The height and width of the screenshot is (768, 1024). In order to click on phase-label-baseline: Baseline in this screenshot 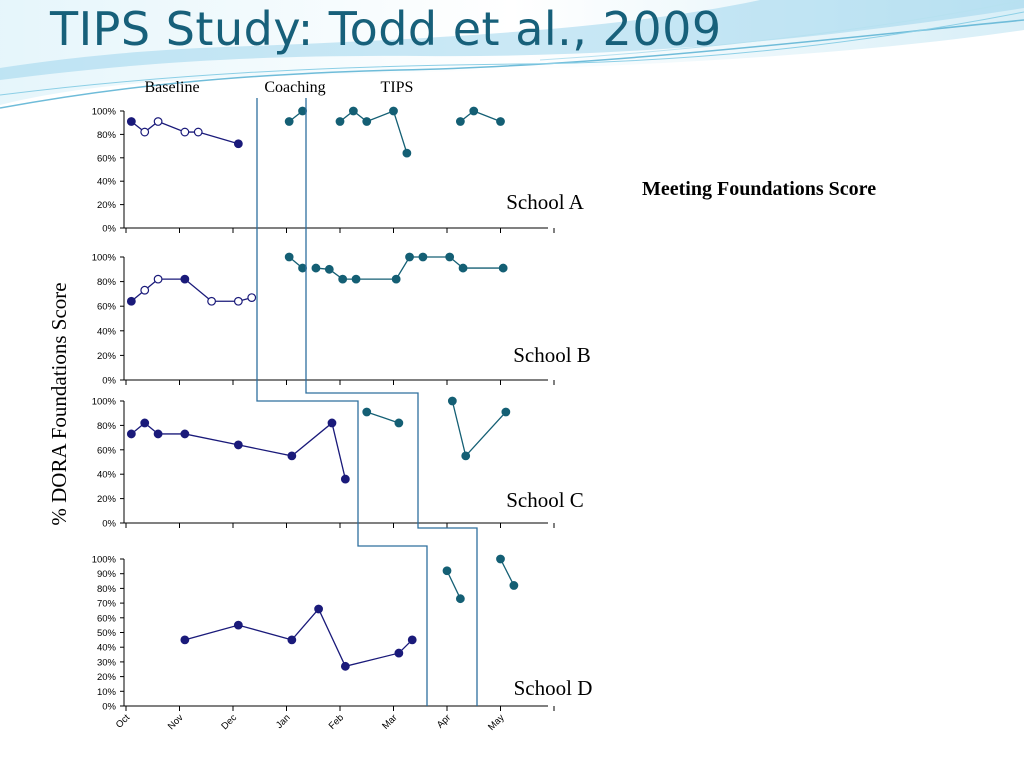, I will do `click(171, 87)`.